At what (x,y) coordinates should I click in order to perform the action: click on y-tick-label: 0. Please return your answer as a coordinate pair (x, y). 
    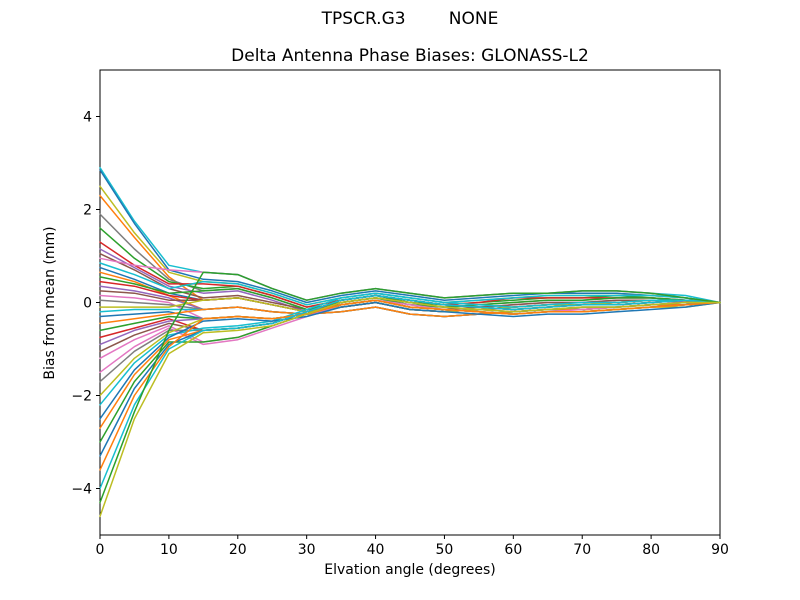
    Looking at the image, I should click on (87, 304).